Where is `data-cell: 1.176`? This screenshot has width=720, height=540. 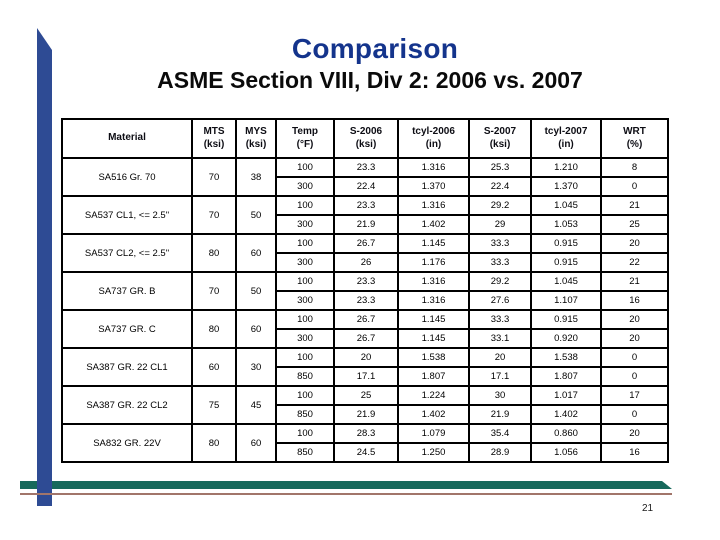 data-cell: 1.176 is located at coordinates (433, 262).